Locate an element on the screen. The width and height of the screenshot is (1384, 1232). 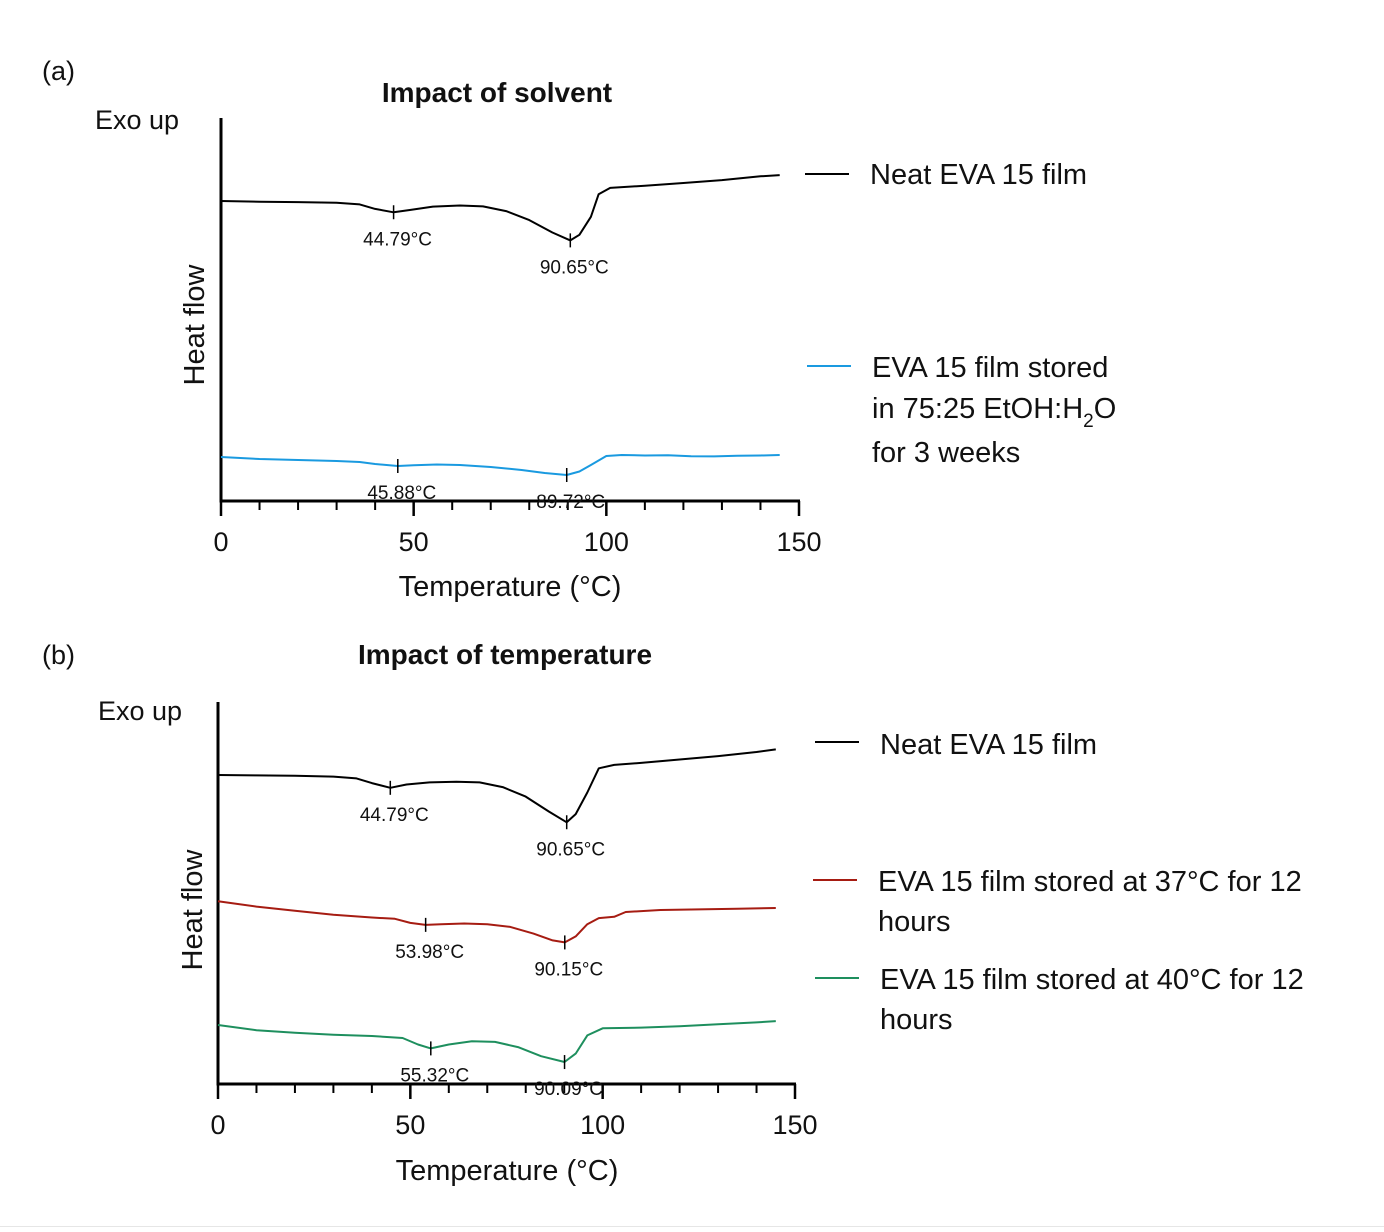
panel-a-traces is located at coordinates (500, 325).